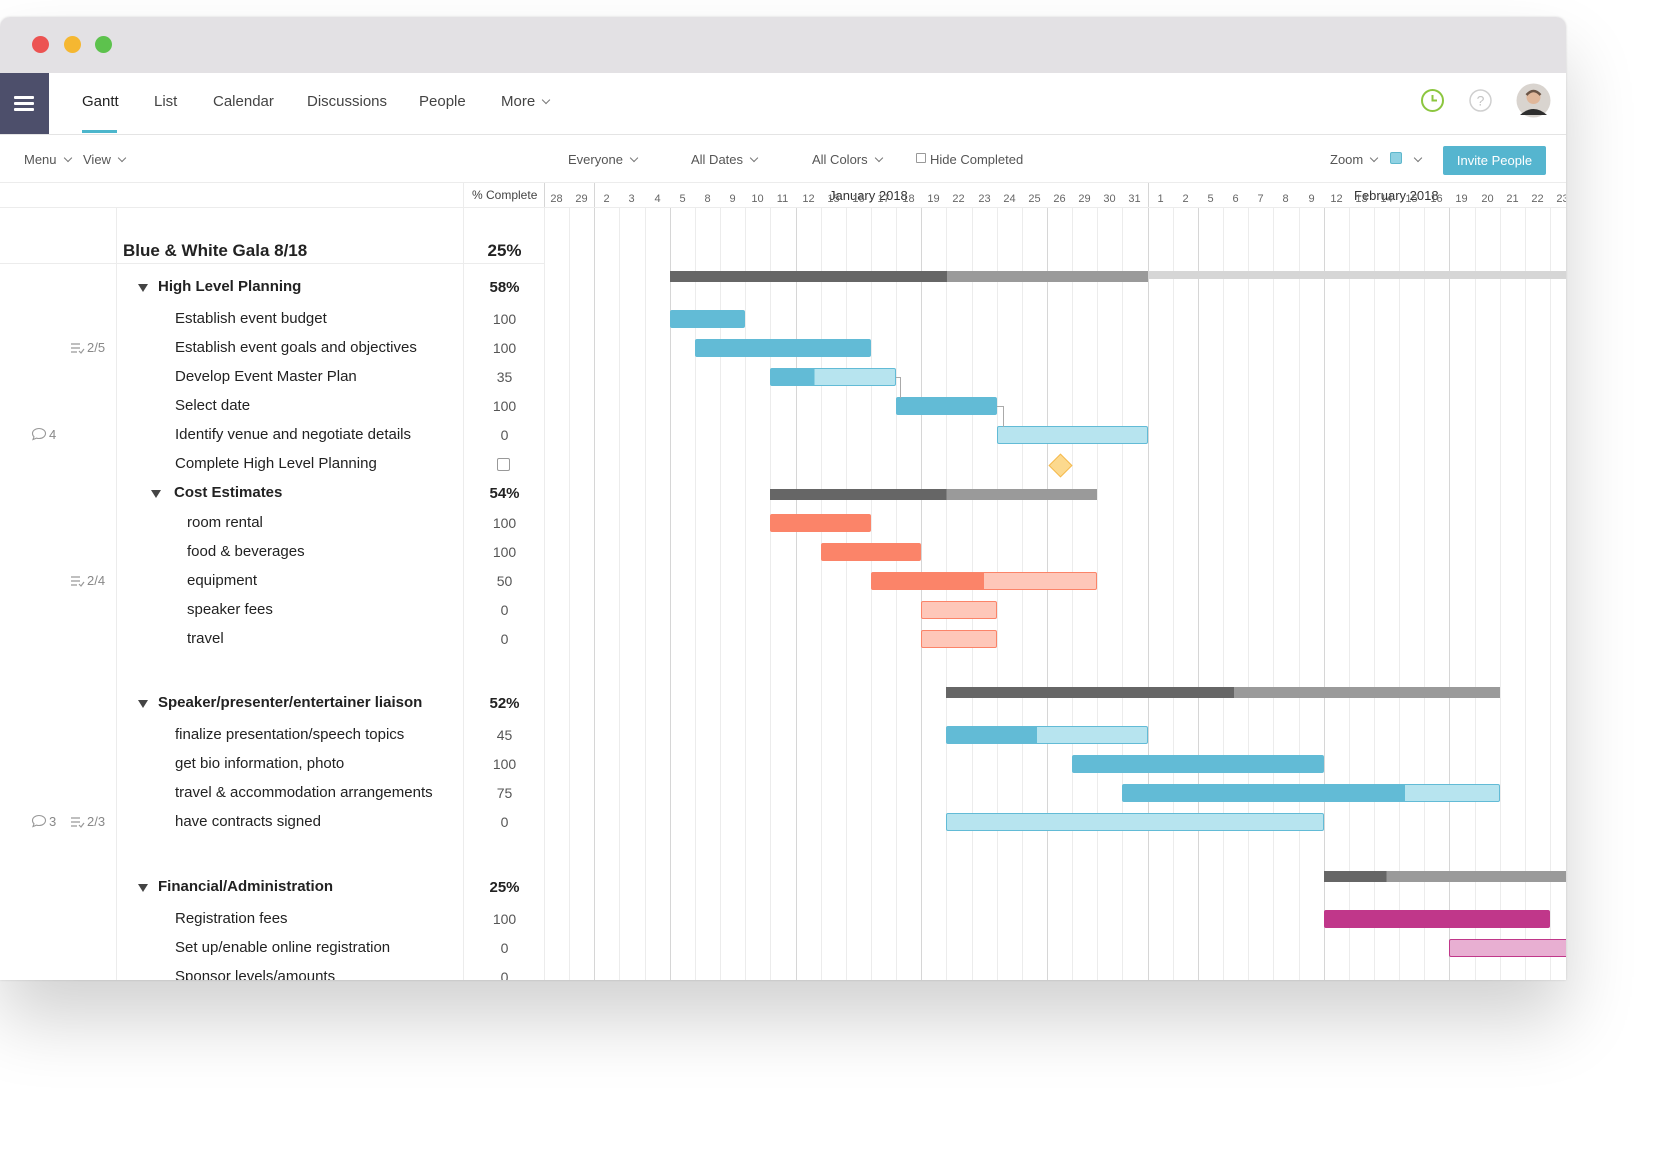  What do you see at coordinates (504, 793) in the screenshot?
I see `percent-complete-value: 75` at bounding box center [504, 793].